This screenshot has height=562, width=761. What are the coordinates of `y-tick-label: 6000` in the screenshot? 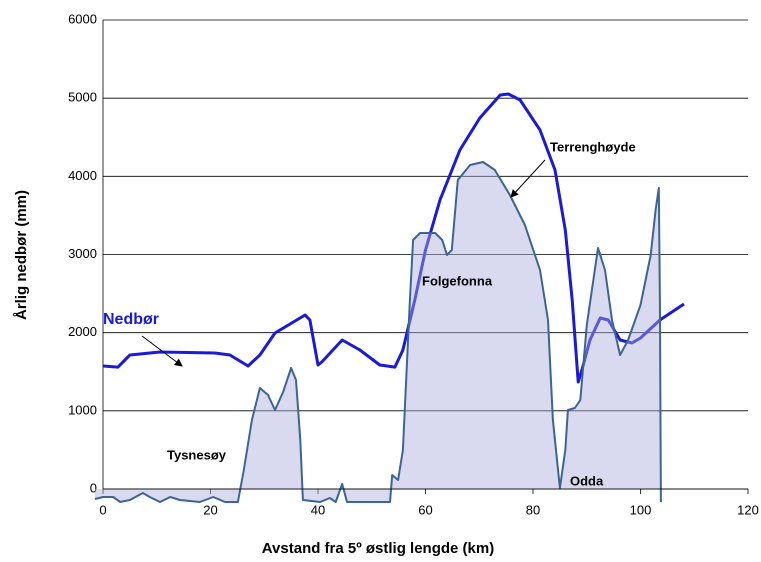 It's located at (82, 18).